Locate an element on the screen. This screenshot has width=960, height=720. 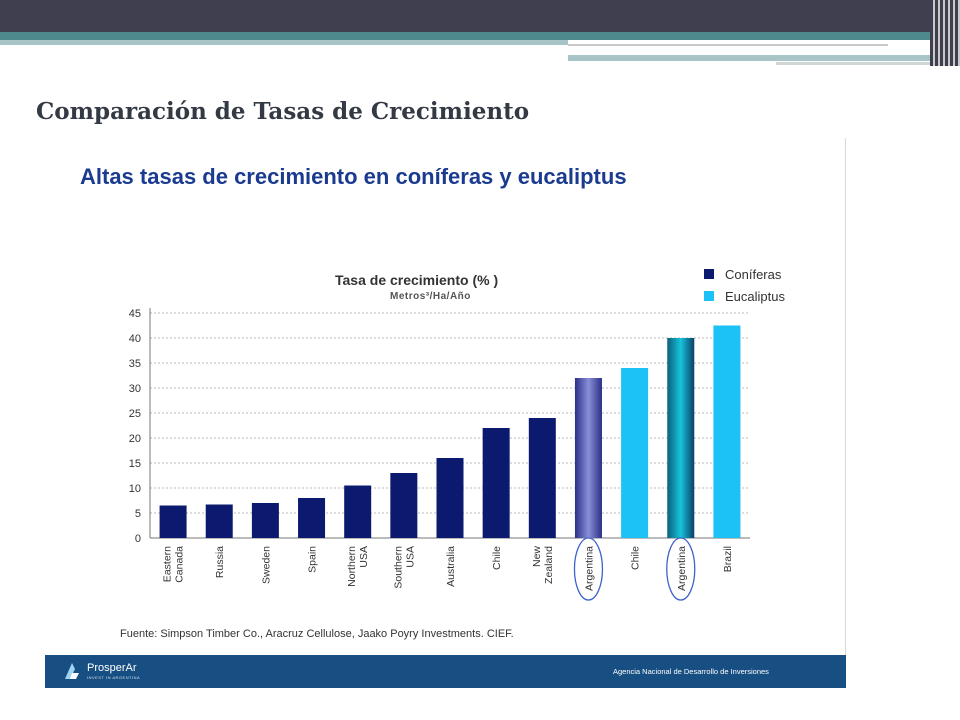
y-tick-label: 35 is located at coordinates (135, 364).